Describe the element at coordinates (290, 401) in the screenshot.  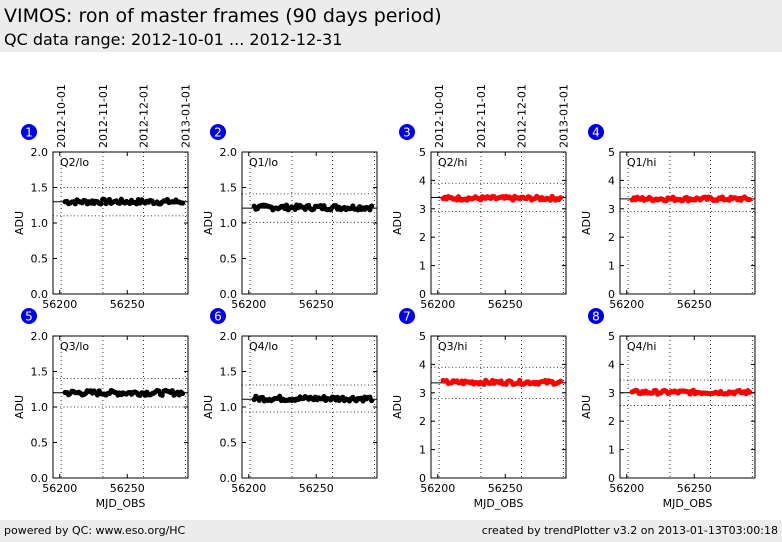
I see `chart-panel-6: 6 Q4/lo 0.0 0.5 1.0 1.5 2.0 56200 56250 ADU` at that location.